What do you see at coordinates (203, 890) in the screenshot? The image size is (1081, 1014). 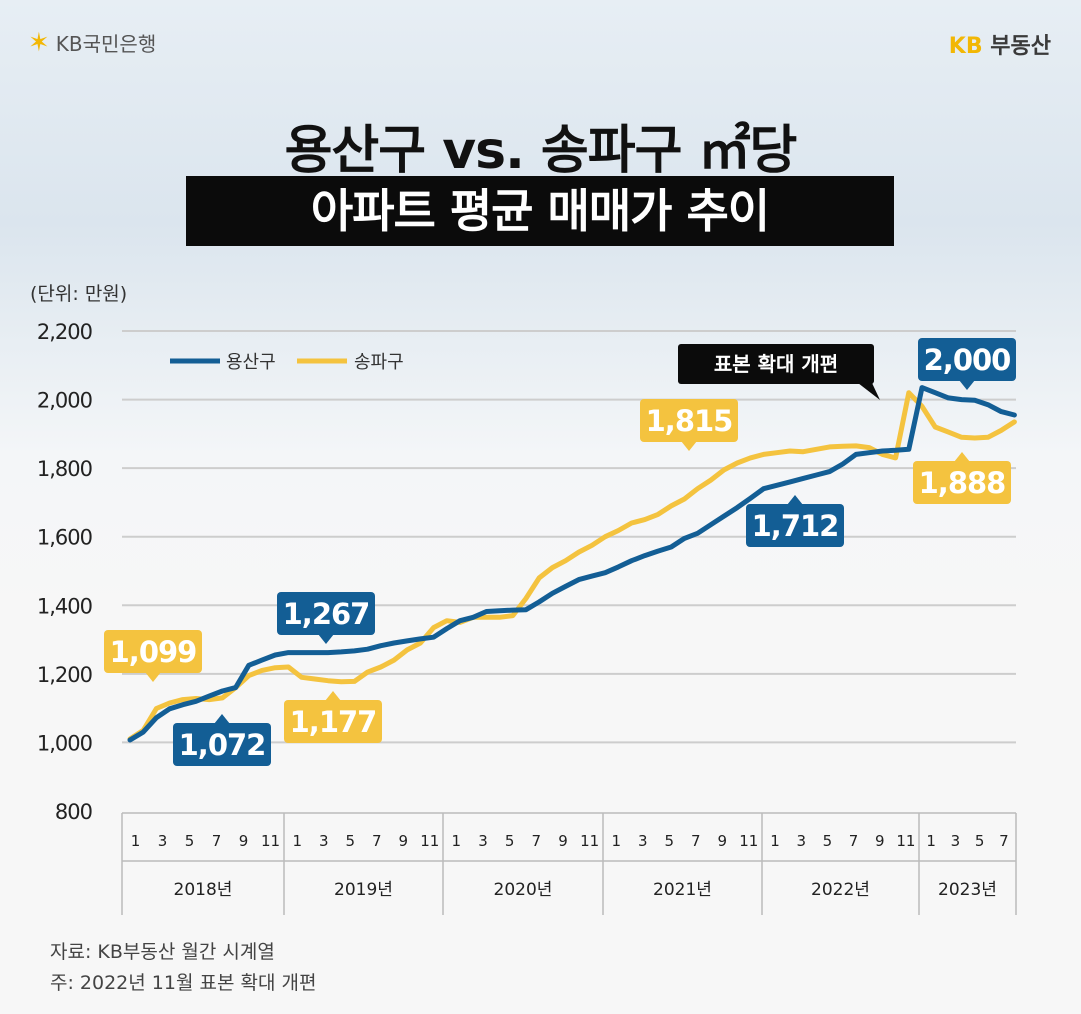 I see `x-year-label: 2018년` at bounding box center [203, 890].